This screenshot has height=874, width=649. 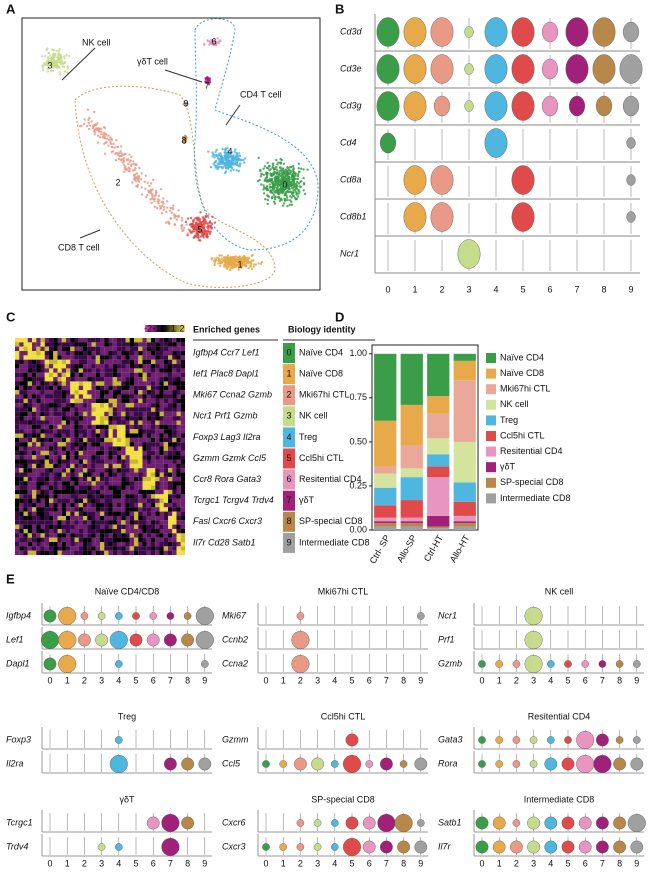 What do you see at coordinates (348, 142) in the screenshot?
I see `gene-label: Cd4` at bounding box center [348, 142].